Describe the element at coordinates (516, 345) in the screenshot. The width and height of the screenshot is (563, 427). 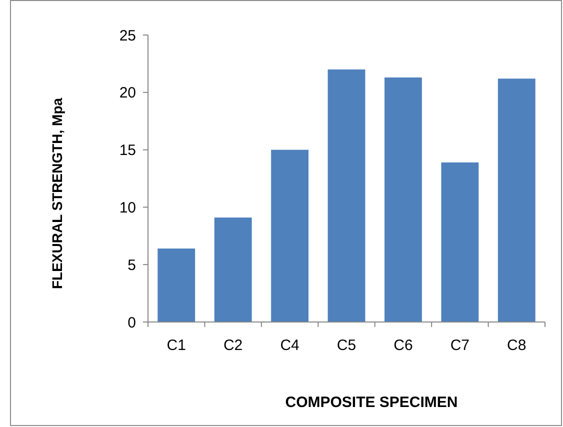
I see `x-tick-label: C8` at that location.